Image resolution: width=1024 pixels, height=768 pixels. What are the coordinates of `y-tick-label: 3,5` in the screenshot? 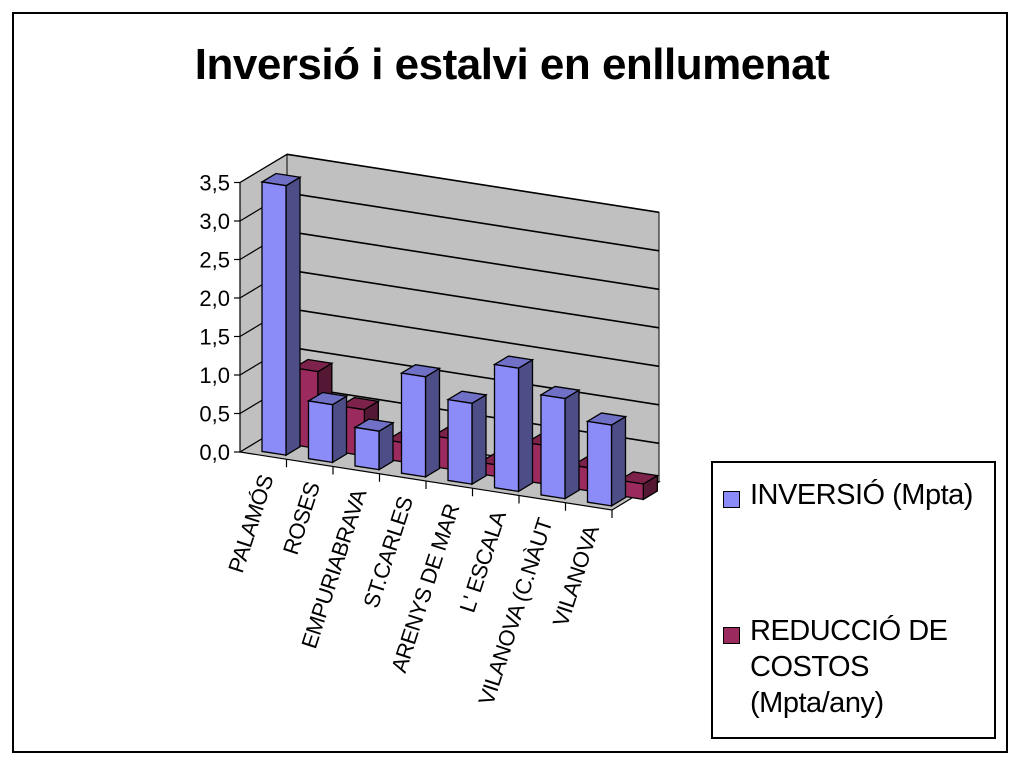 It's located at (214, 183).